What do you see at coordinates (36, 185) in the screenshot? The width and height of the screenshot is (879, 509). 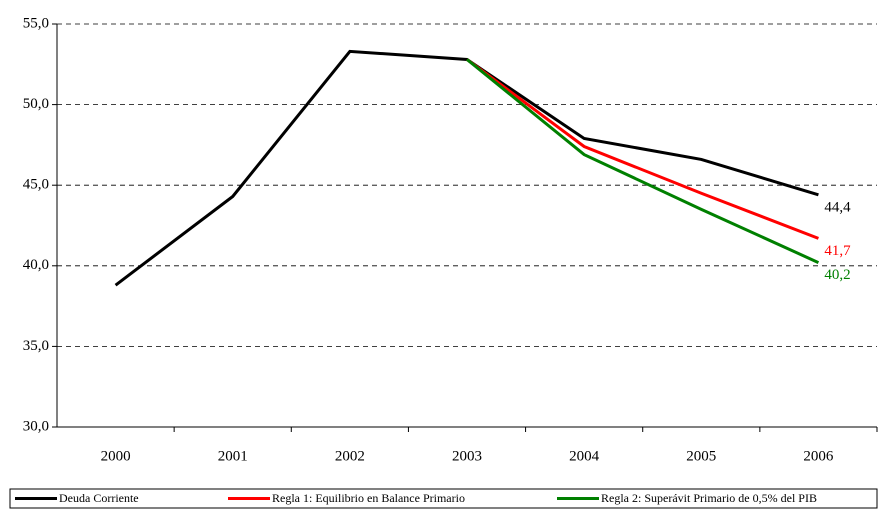 I see `y-tick-label: 45,0` at bounding box center [36, 185].